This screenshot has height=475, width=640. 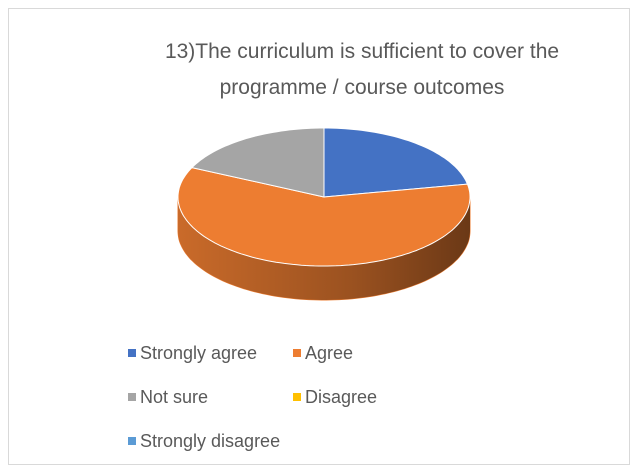 I want to click on legend-label: Disagree, so click(x=341, y=397).